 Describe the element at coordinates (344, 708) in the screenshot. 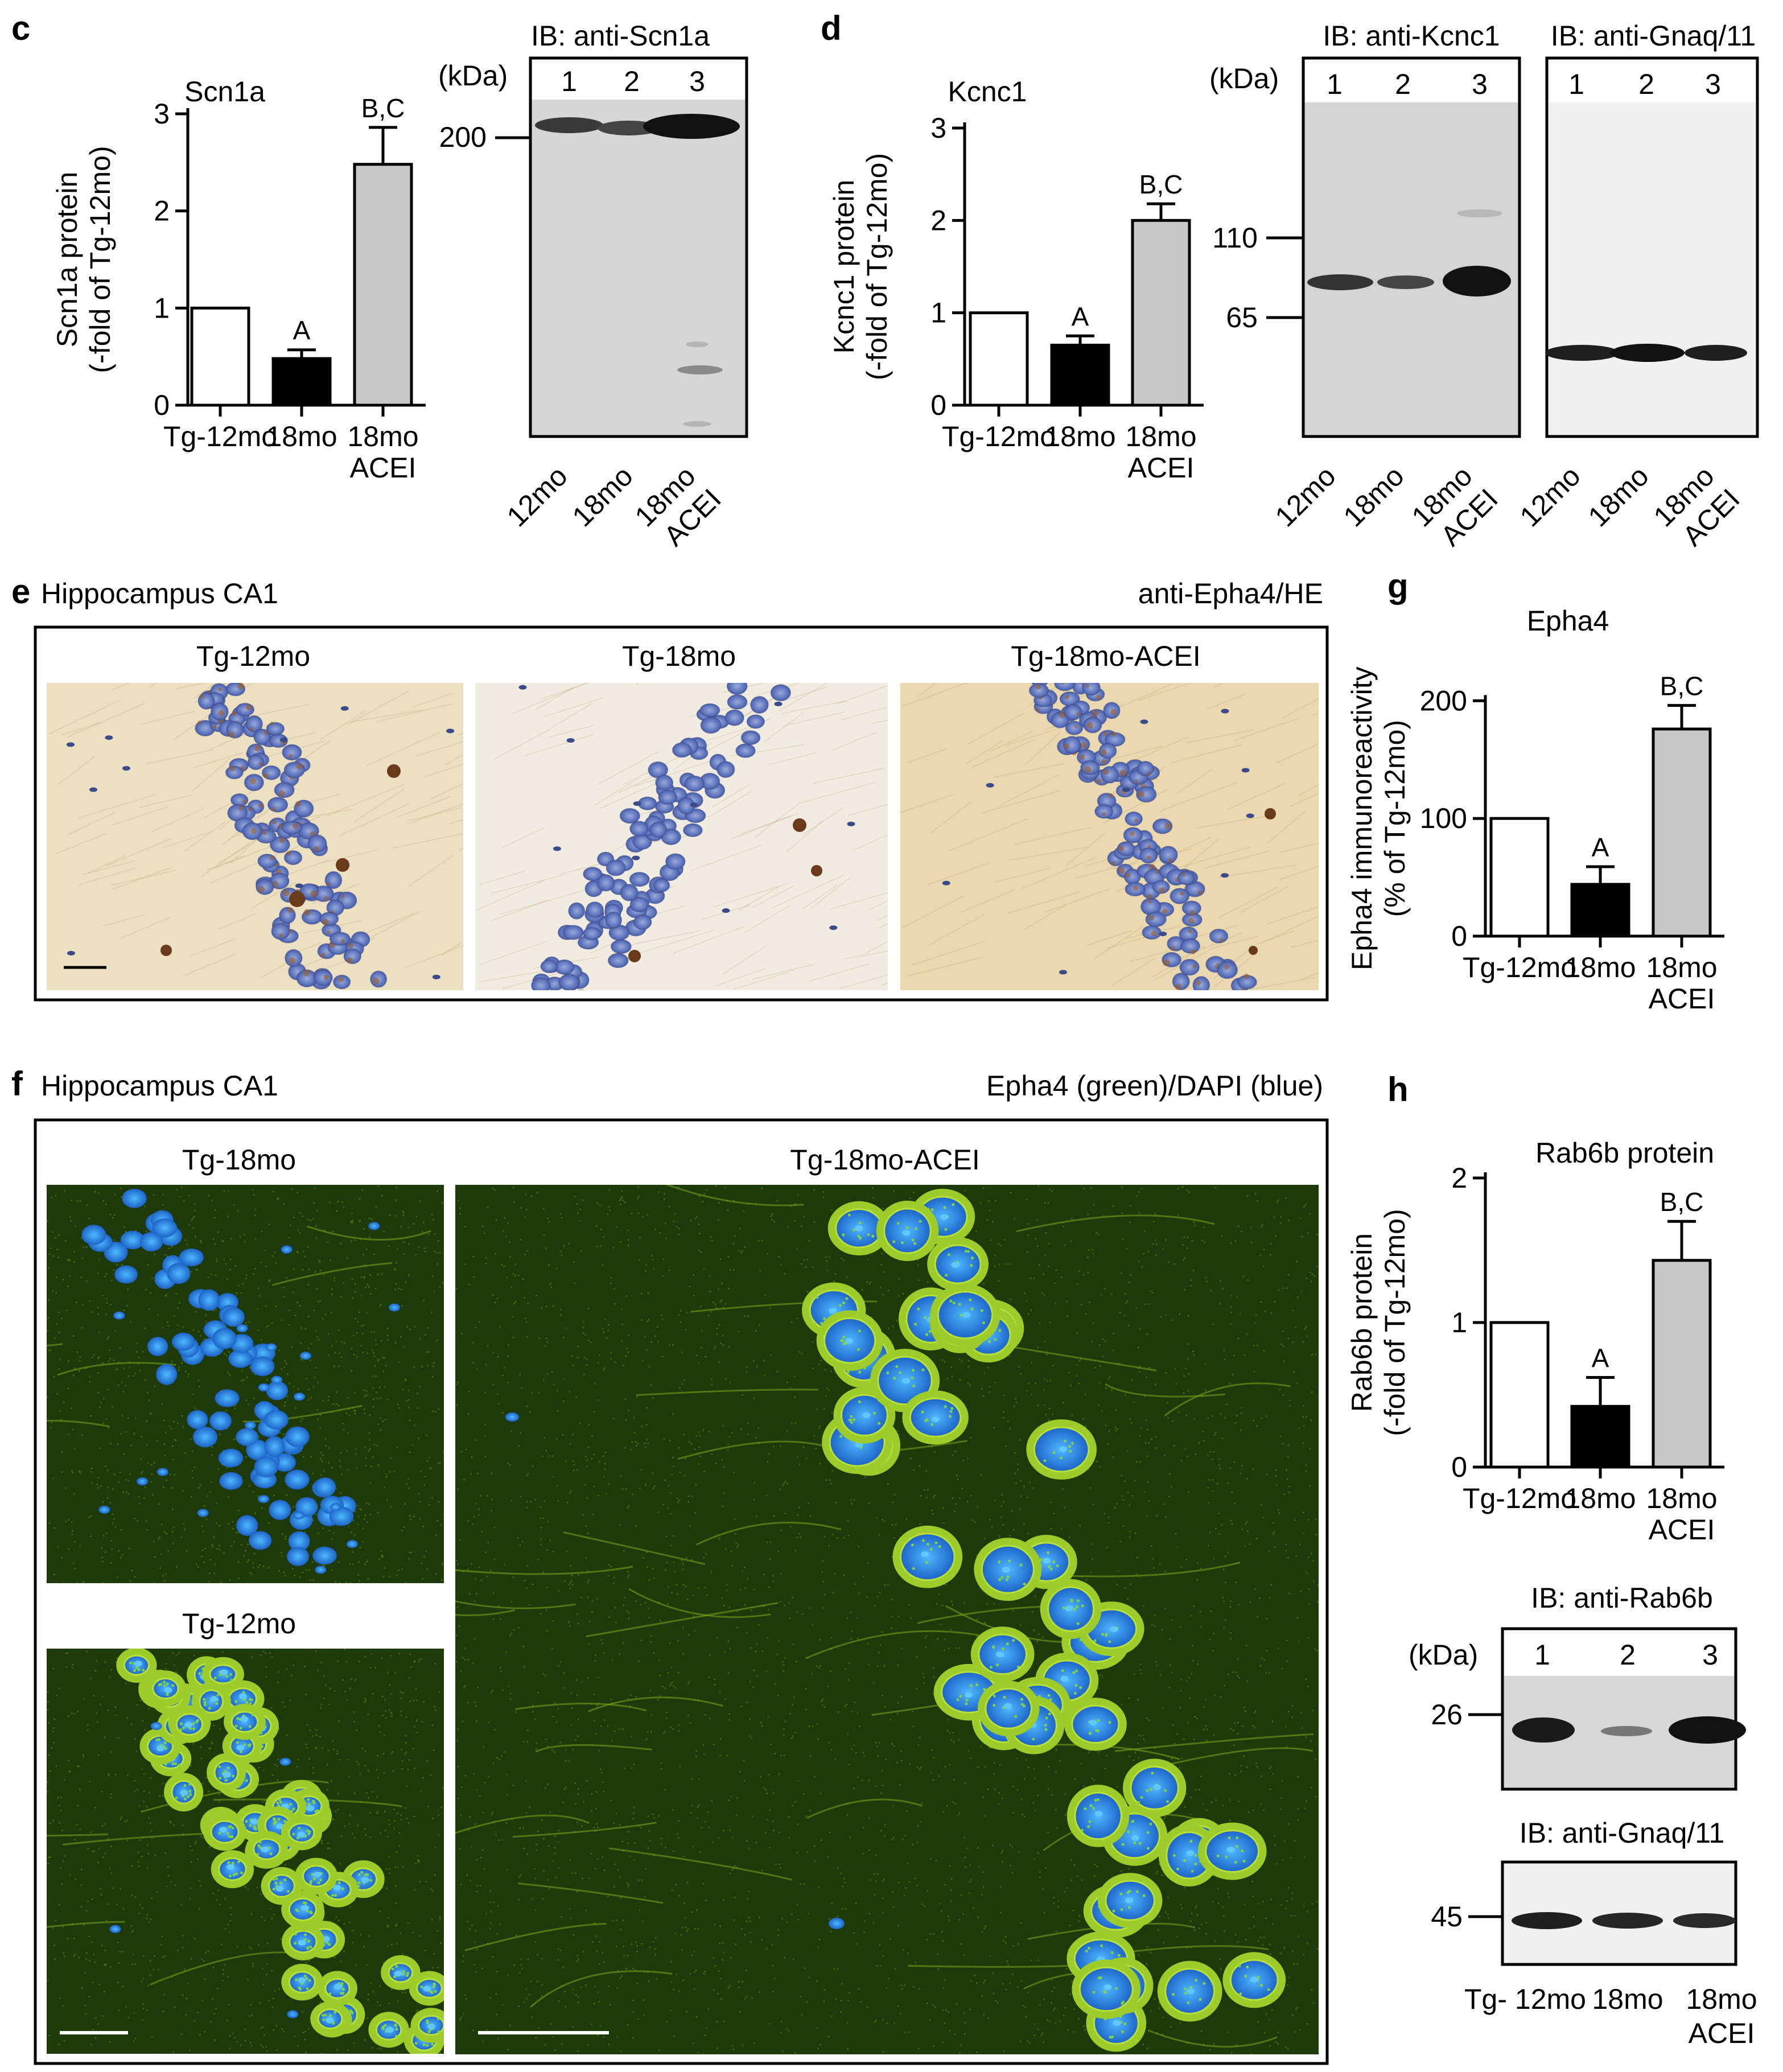

I see `glial-nucleus` at that location.